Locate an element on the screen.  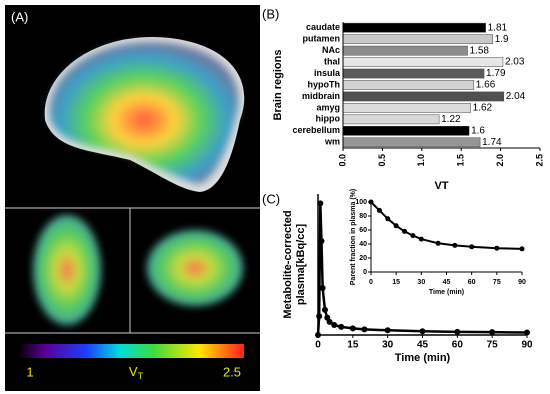
y-tick-label: hypoTh is located at coordinates (324, 84).